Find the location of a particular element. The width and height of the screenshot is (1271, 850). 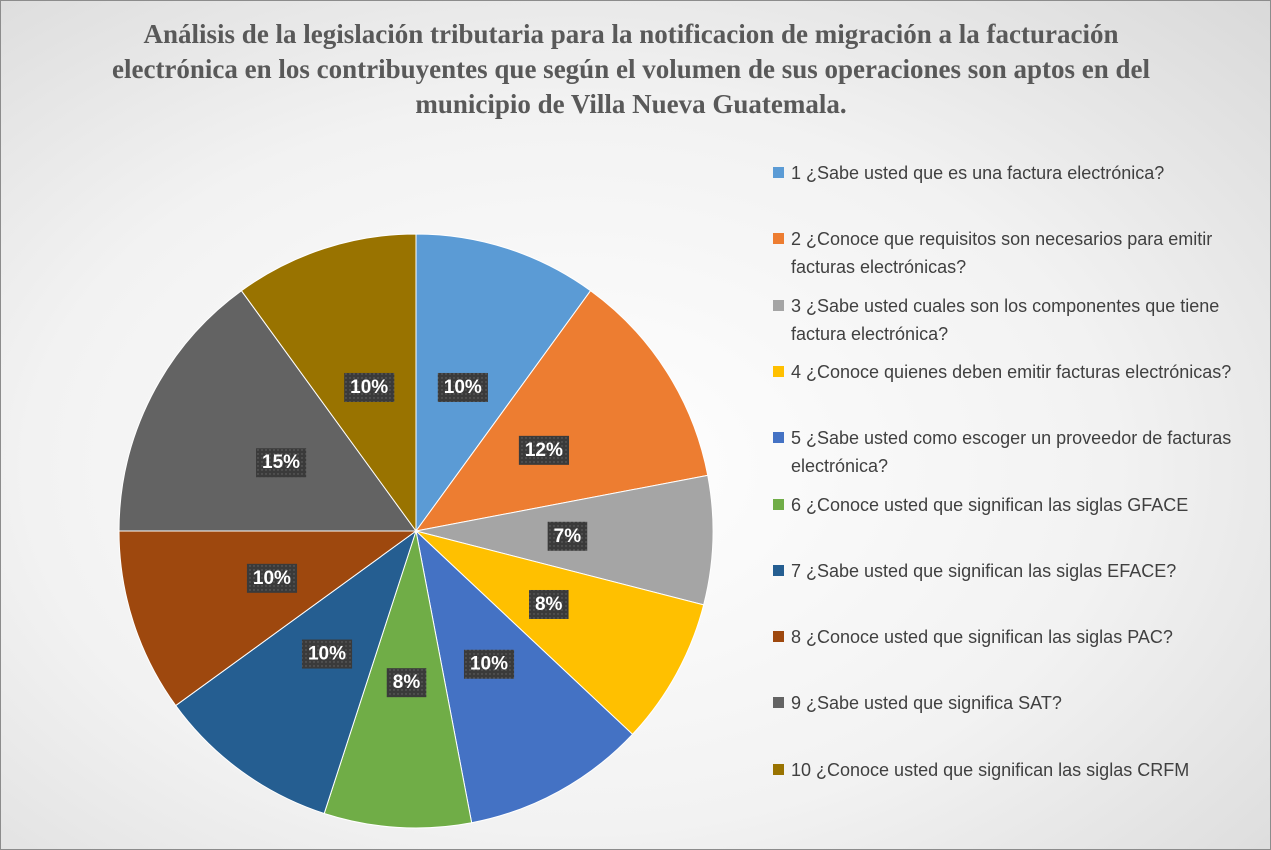

legend-label: 9 ¿Sabe usted que significa SAT? is located at coordinates (926, 703).